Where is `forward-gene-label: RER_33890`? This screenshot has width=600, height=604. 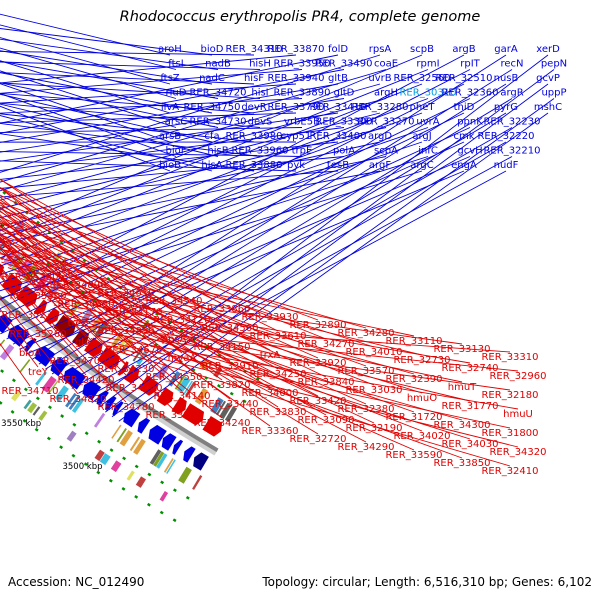 forward-gene-label: RER_33890 is located at coordinates (301, 93).